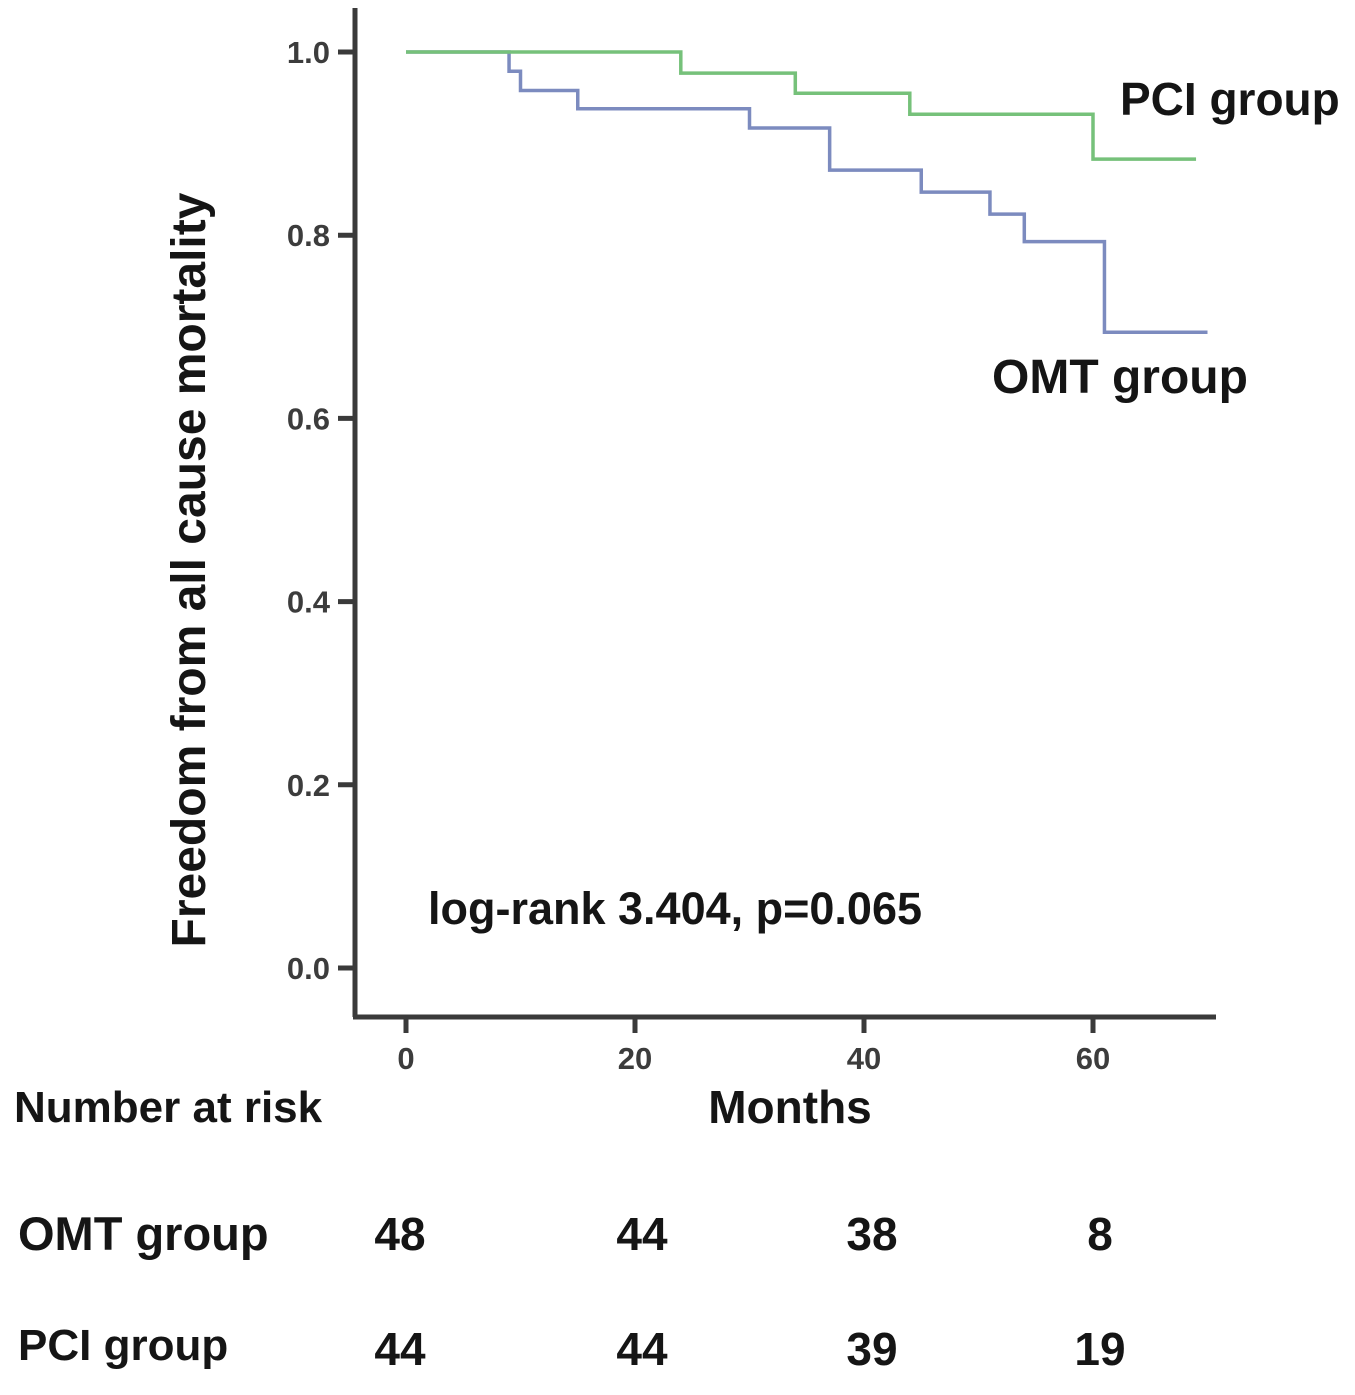 Image resolution: width=1355 pixels, height=1395 pixels. I want to click on x-tick-label: 20, so click(635, 1058).